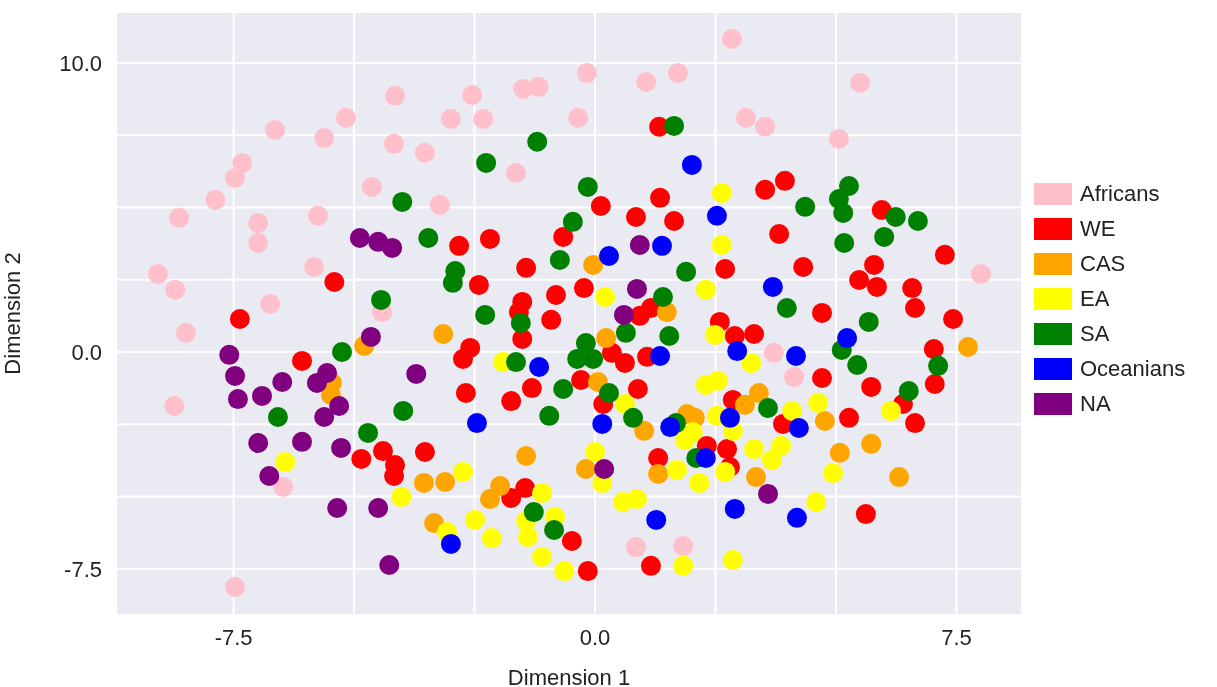 The height and width of the screenshot is (687, 1217). What do you see at coordinates (956, 637) in the screenshot?
I see `x-tick-label: 7.5` at bounding box center [956, 637].